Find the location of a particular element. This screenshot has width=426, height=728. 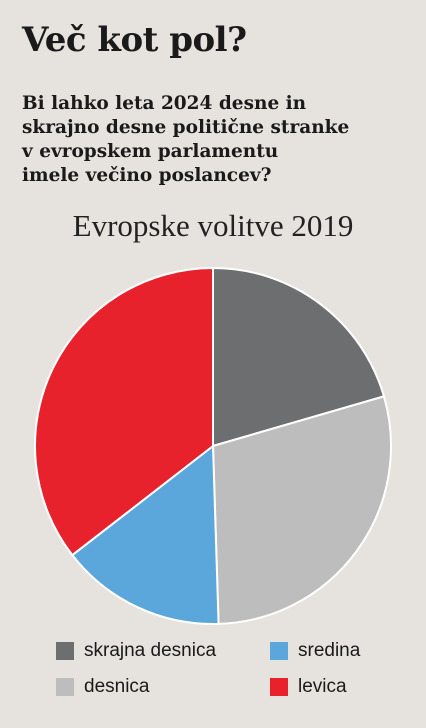

legend-label: skrajna desnica is located at coordinates (150, 650).